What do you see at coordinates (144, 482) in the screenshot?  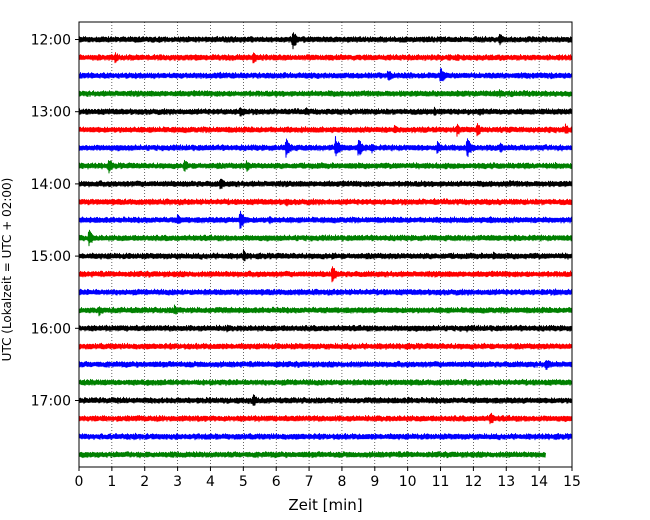 I see `x-tick-label: 2` at bounding box center [144, 482].